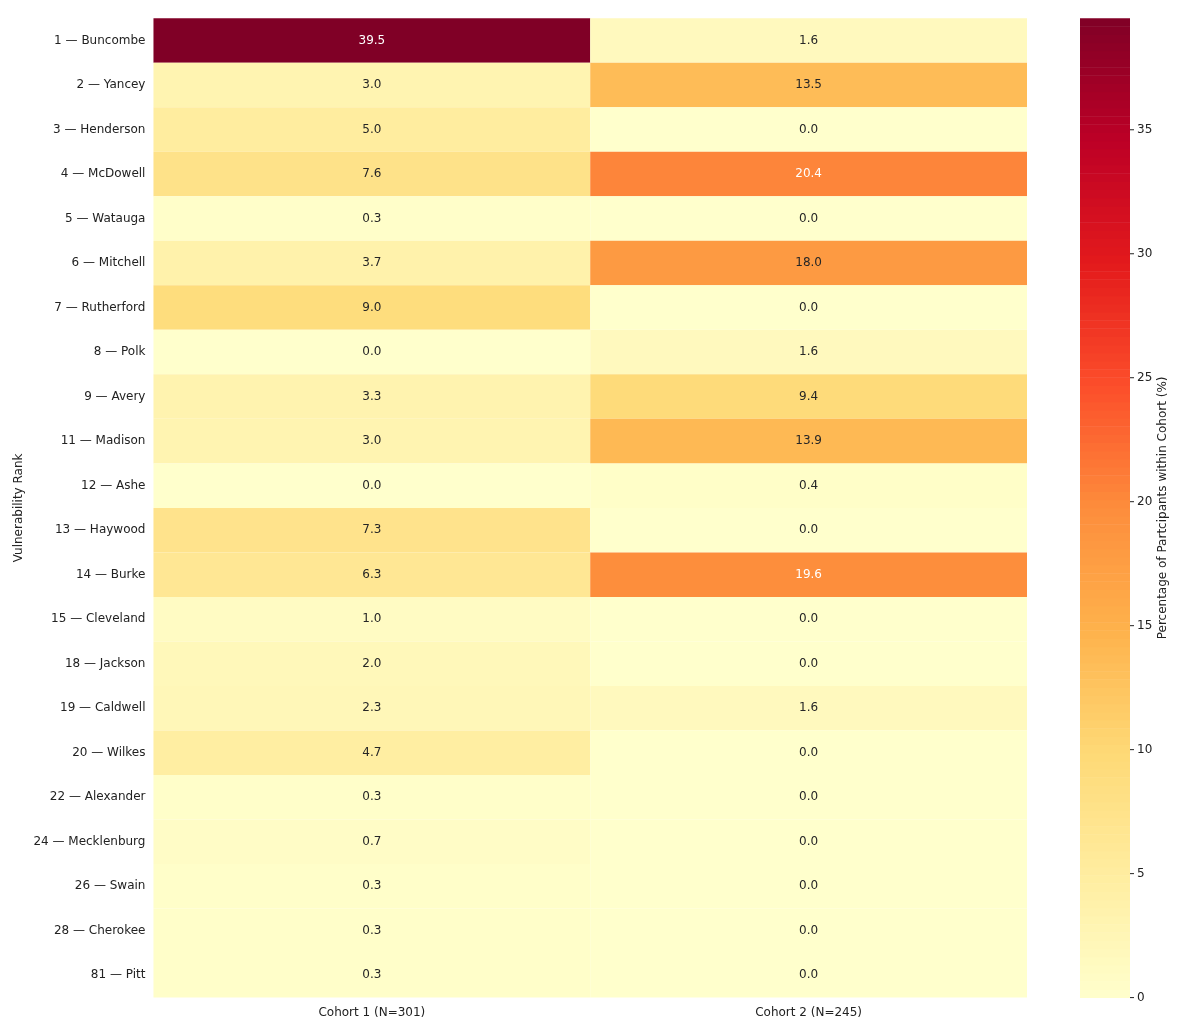 The image size is (1178, 1031). Describe the element at coordinates (99, 929) in the screenshot. I see `y-tick-label: 28 — Cherokee` at that location.